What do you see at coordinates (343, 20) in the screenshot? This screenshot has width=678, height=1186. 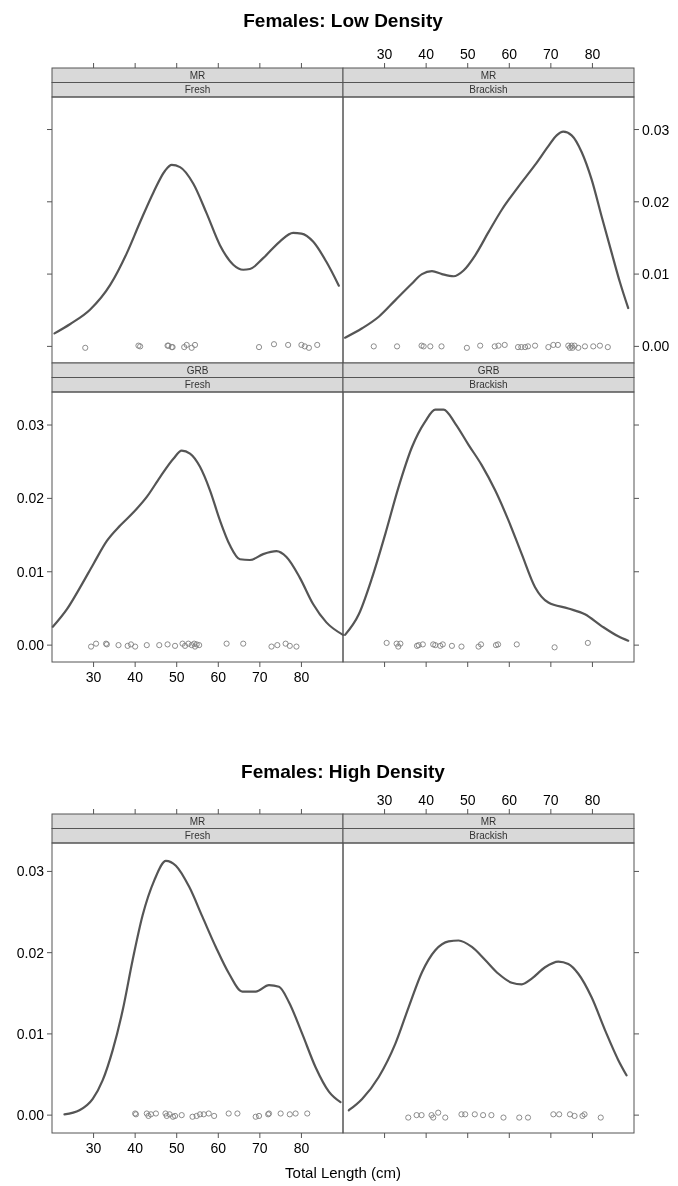 I see `chart-title: Females: Low Density` at bounding box center [343, 20].